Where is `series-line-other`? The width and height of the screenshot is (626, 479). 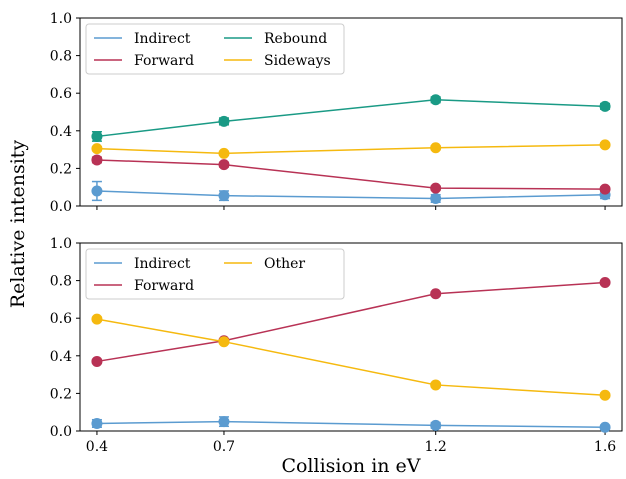
series-line-other is located at coordinates (351, 357).